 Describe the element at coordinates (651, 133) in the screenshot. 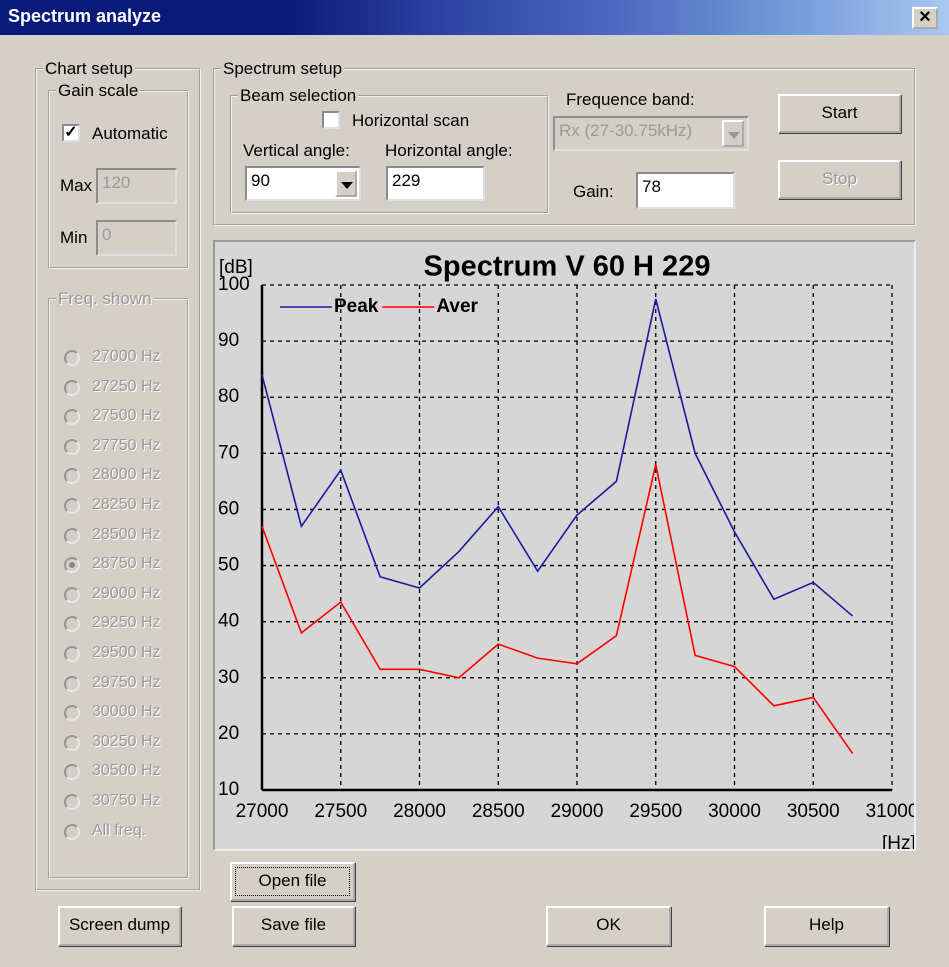

I see `frequence-band-select: Rx (27-30.75kHz)` at that location.